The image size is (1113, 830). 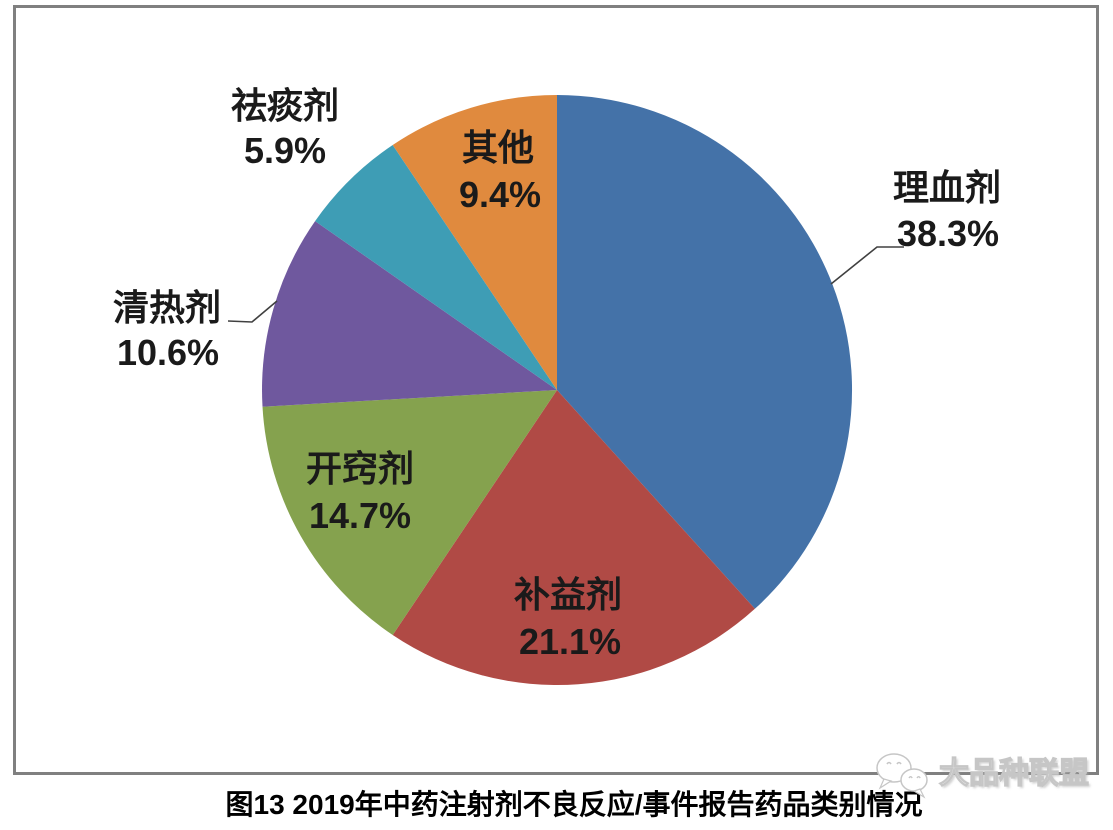 What do you see at coordinates (568, 594) in the screenshot?
I see `slice-label-buyiji: 补益剂` at bounding box center [568, 594].